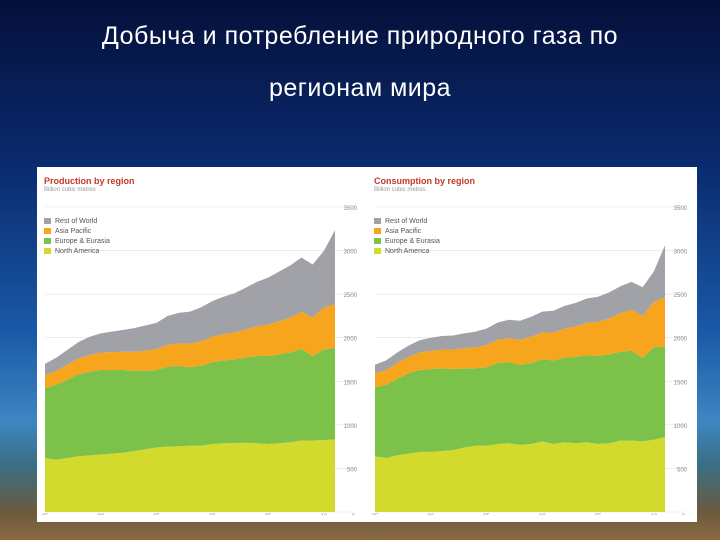 Image resolution: width=720 pixels, height=540 pixels. What do you see at coordinates (360, 88) in the screenshot?
I see `slide-title-line-2: регионам мира` at bounding box center [360, 88].